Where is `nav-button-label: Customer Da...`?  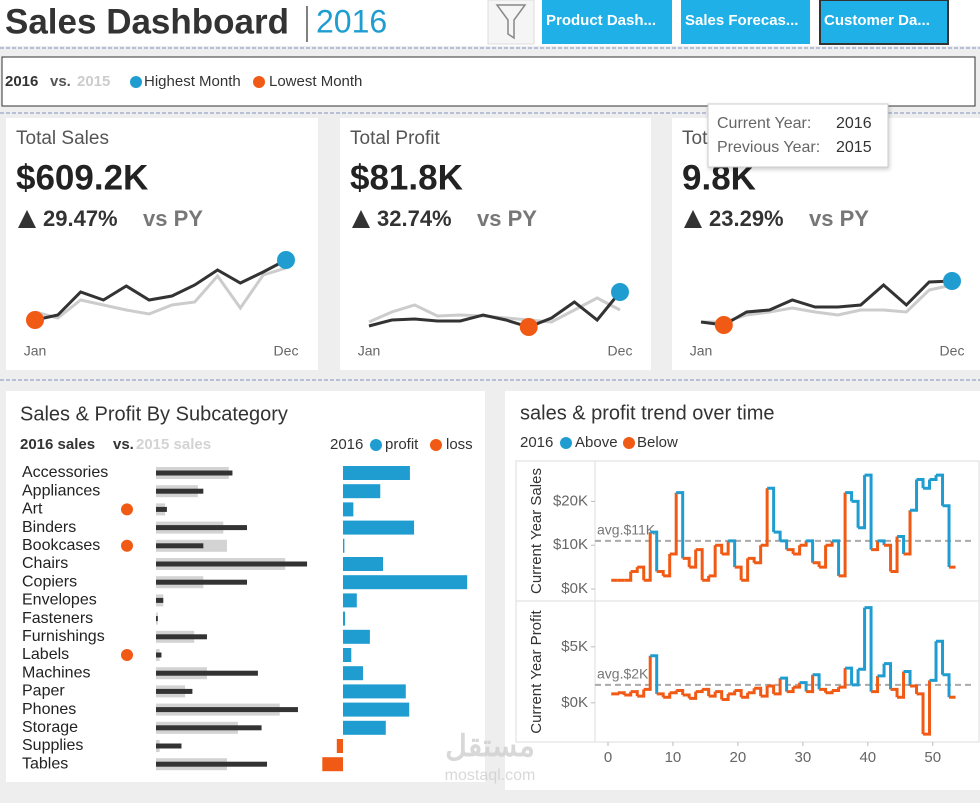
nav-button-label: Customer Da... is located at coordinates (877, 20).